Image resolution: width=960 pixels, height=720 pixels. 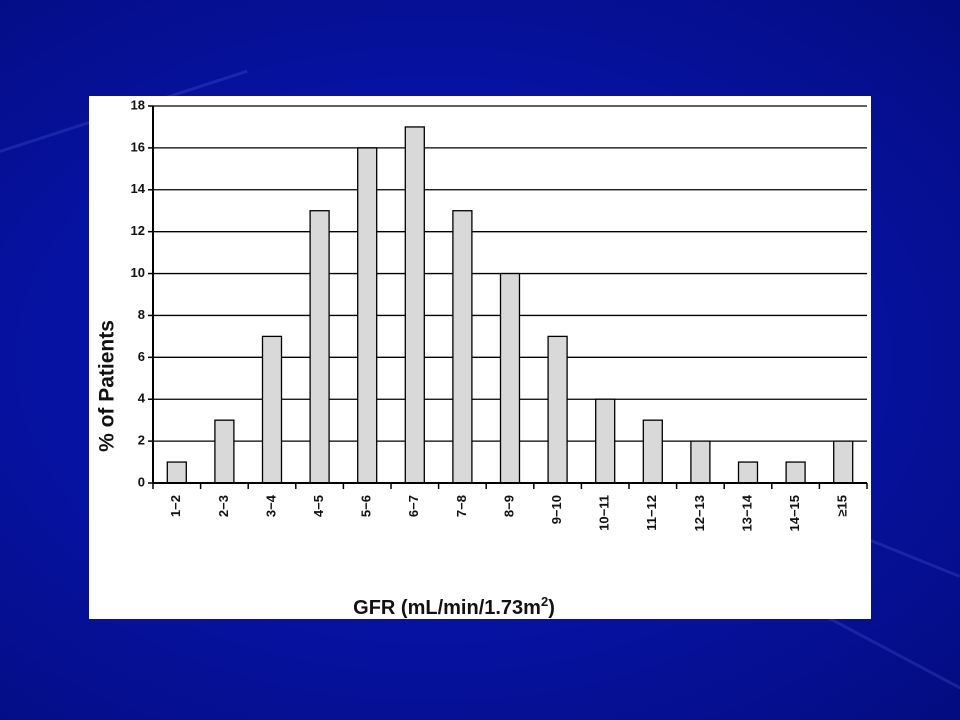 What do you see at coordinates (138, 146) in the screenshot?
I see `y-tick-label: 16` at bounding box center [138, 146].